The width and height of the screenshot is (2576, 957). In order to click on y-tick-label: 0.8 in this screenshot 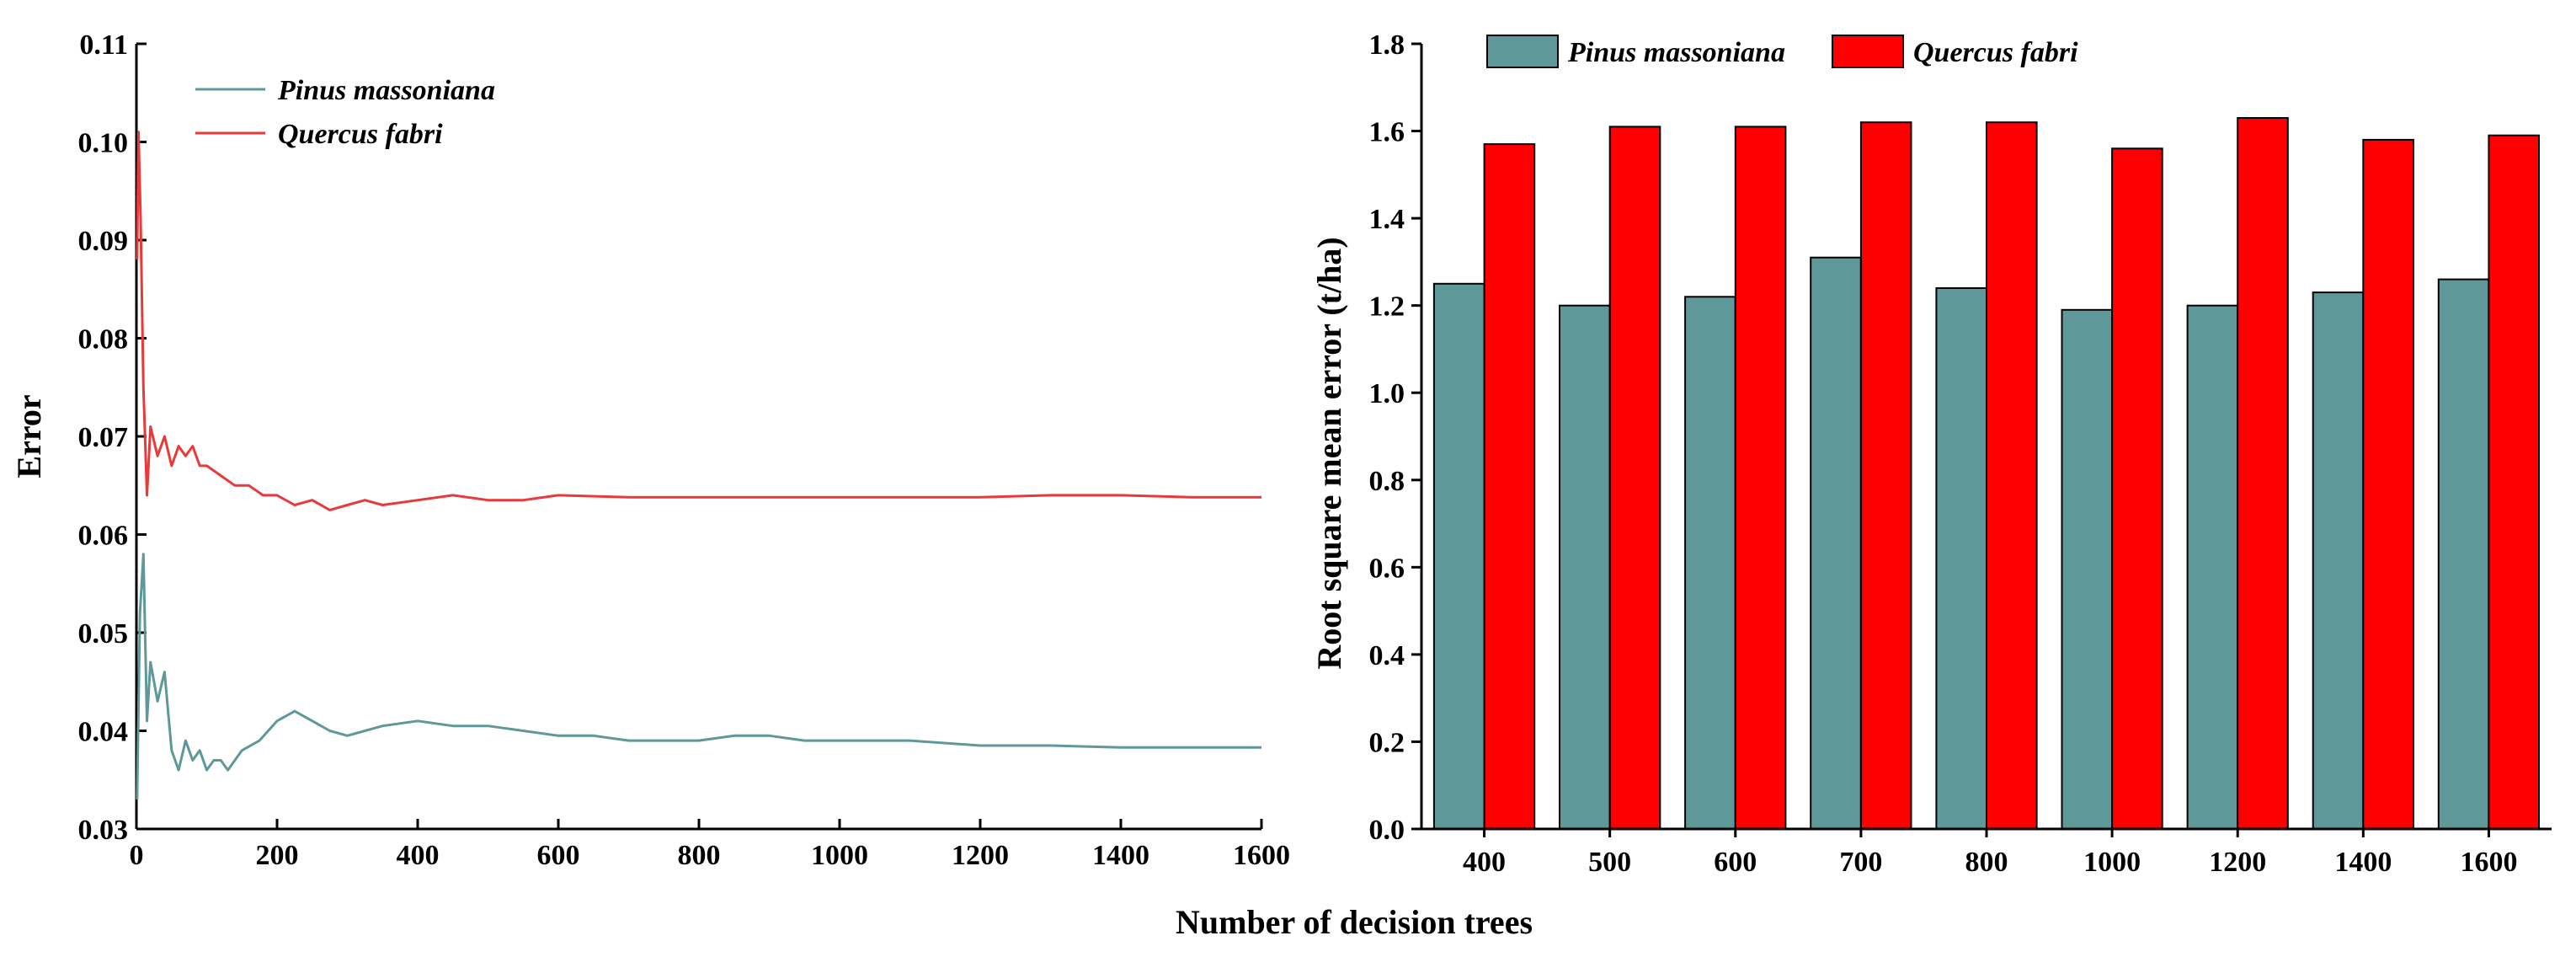, I will do `click(1387, 481)`.